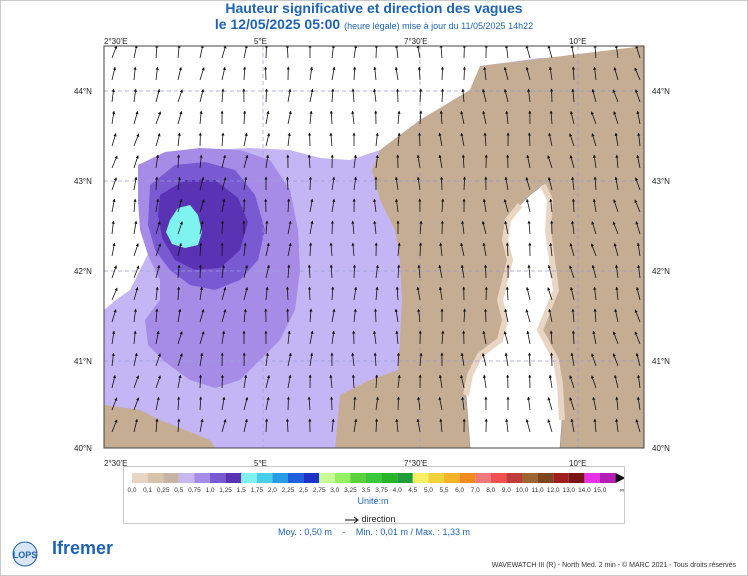 The image size is (748, 576). I want to click on lops-logo: LOPS, so click(25, 554).